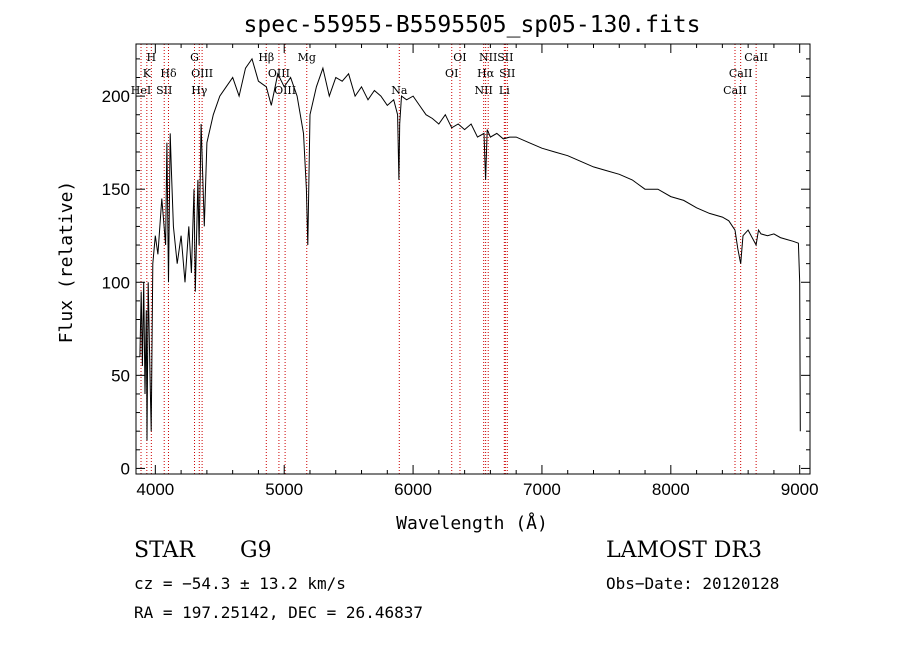 This screenshot has height=649, width=900. Describe the element at coordinates (504, 90) in the screenshot. I see `line-marker-label: Li` at that location.